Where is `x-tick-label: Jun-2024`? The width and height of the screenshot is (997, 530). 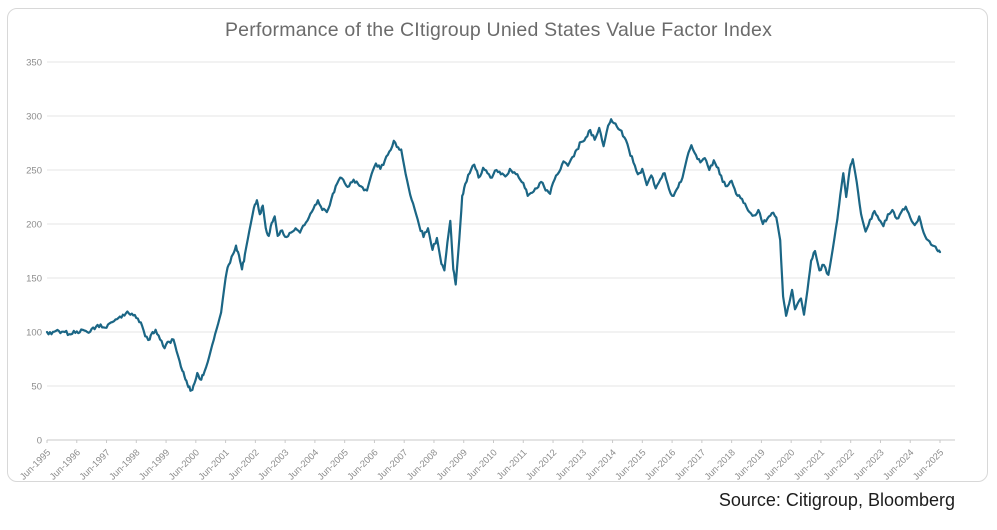 x-tick-label: Jun-2024 is located at coordinates (898, 464).